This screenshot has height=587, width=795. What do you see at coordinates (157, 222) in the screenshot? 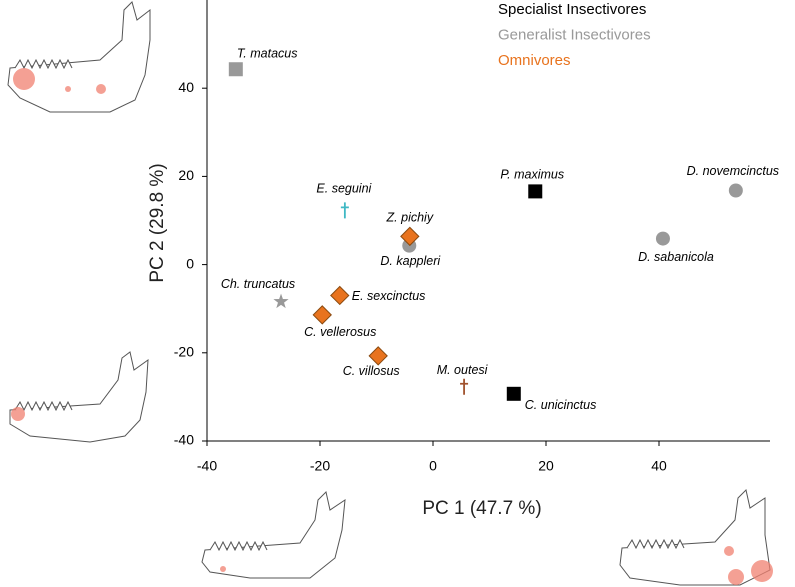
I see `y-axis-label: PC 2 (29.8 %)` at bounding box center [157, 222].